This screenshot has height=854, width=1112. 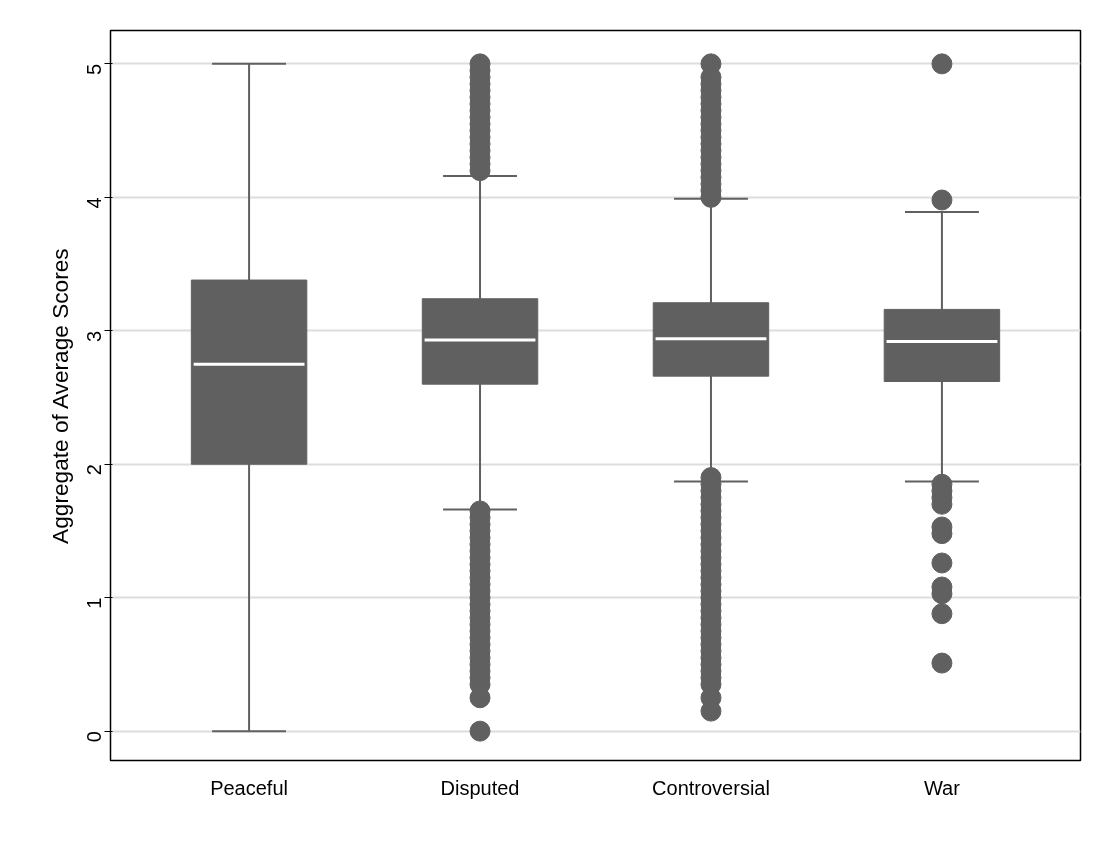 I want to click on y-tick-label: 5, so click(x=94, y=69).